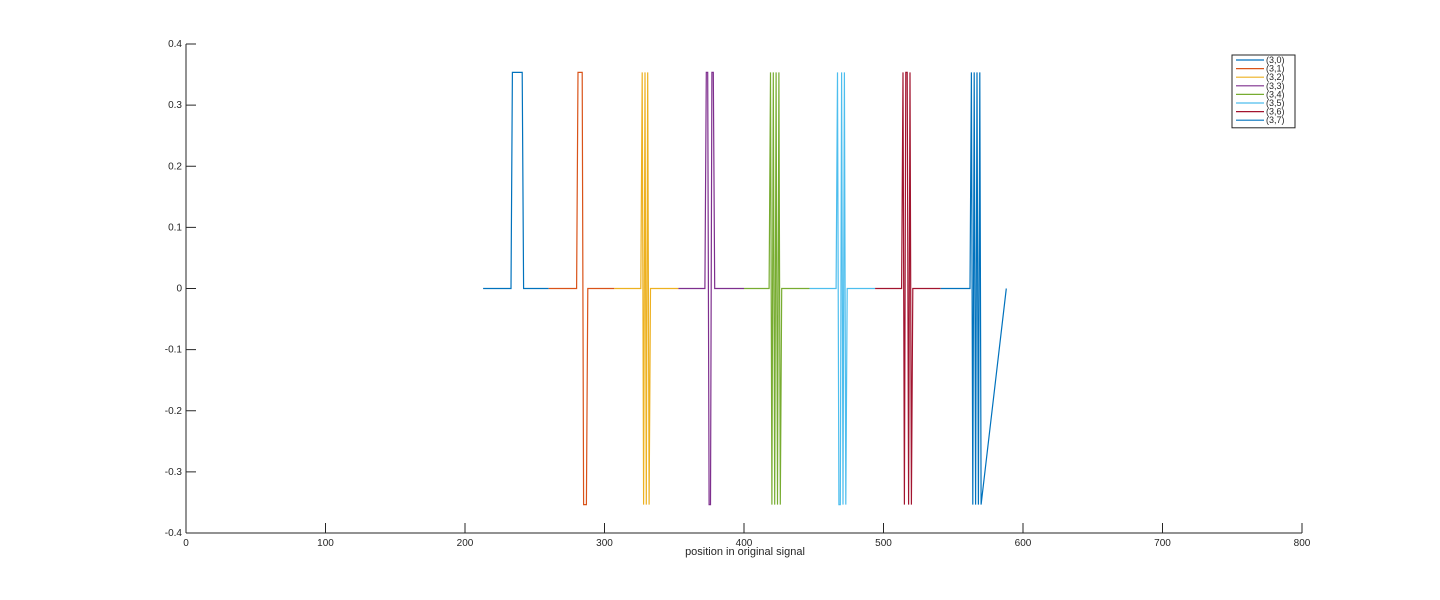 The height and width of the screenshot is (600, 1440). Describe the element at coordinates (179, 289) in the screenshot. I see `y-tick-label: 0` at that location.